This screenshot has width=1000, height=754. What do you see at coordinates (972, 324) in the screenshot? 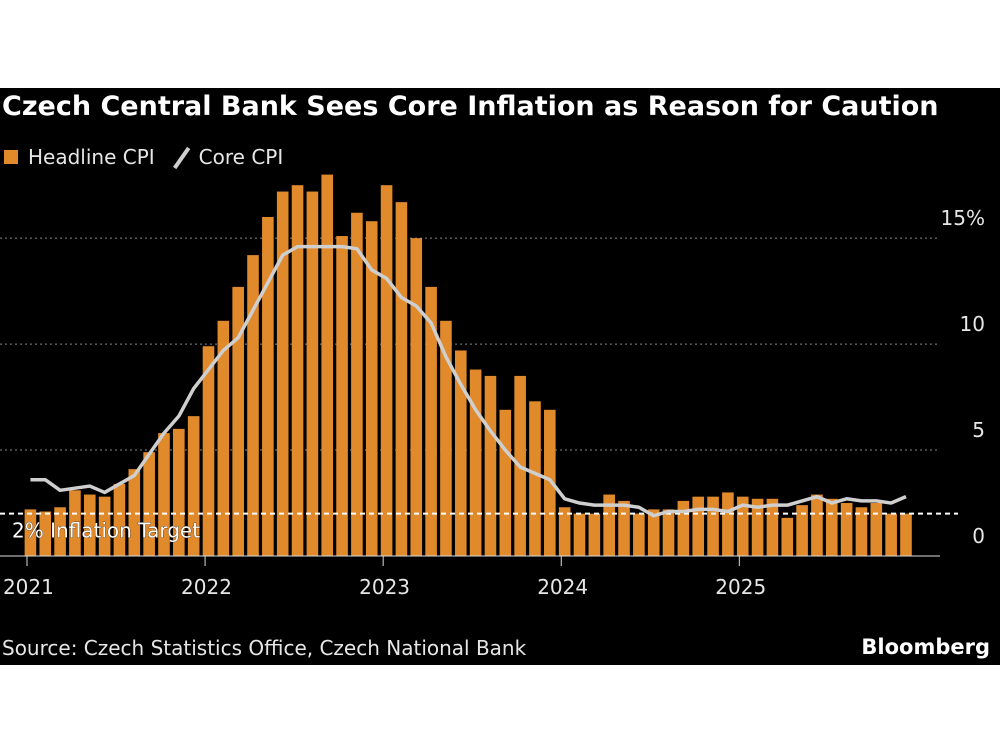
I see `y-tick-label: 10` at bounding box center [972, 324].